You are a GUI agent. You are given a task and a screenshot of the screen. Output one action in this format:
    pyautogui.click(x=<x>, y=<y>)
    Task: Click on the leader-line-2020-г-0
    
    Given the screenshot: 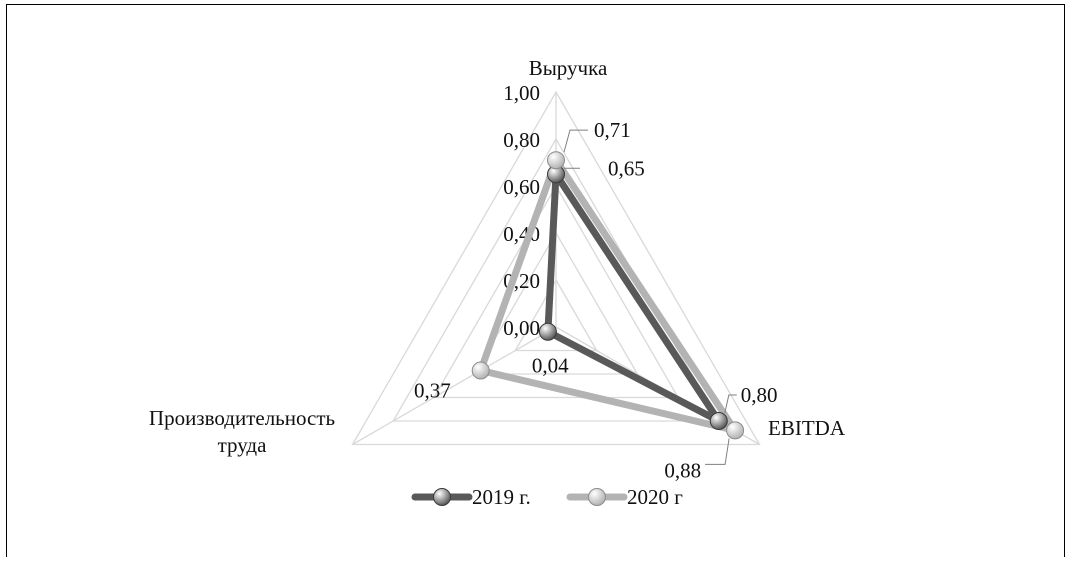 What is the action you would take?
    pyautogui.click(x=575, y=141)
    